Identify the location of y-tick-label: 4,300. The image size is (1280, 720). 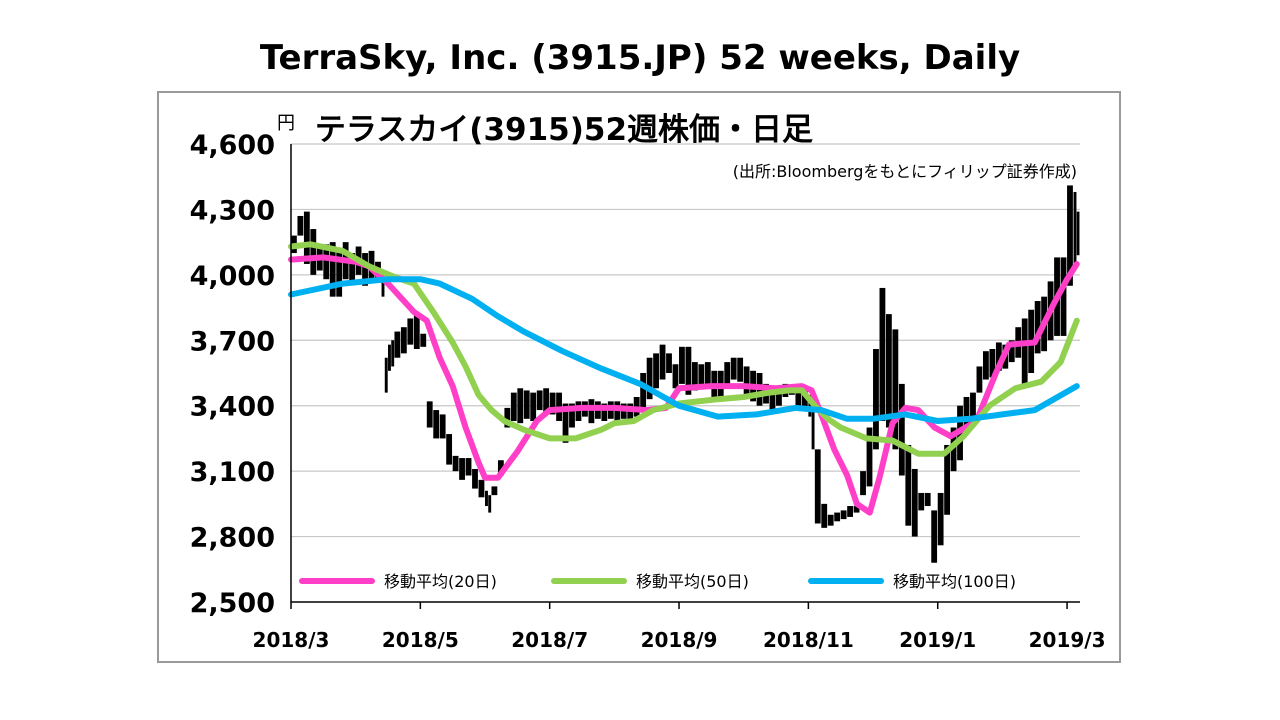
(232, 210).